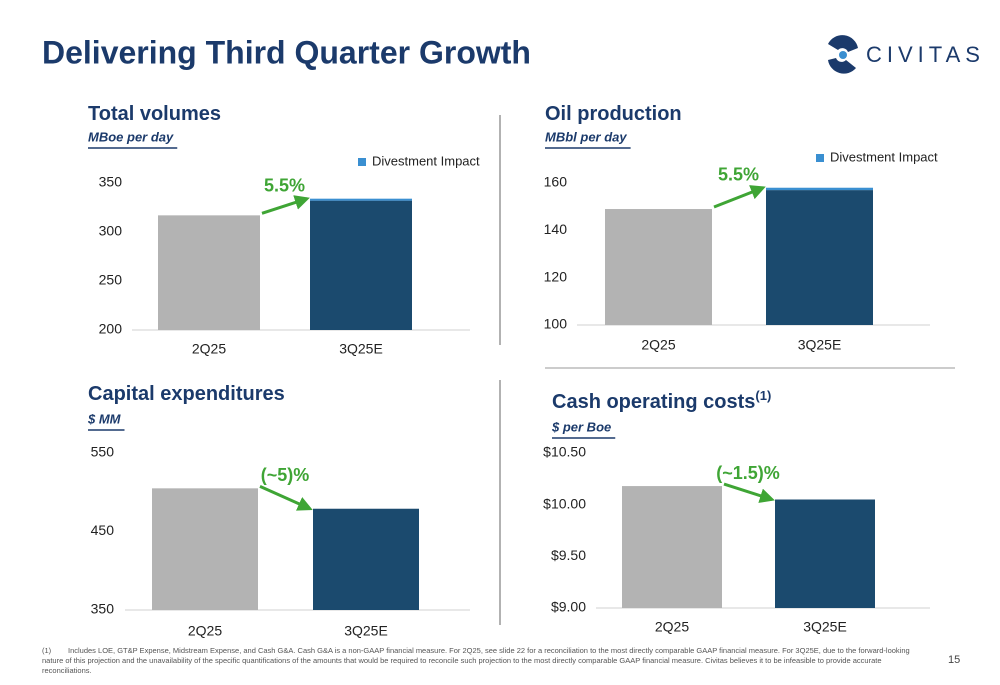 The image size is (1000, 685). I want to click on chart-subtitle: $ MM, so click(104, 418).